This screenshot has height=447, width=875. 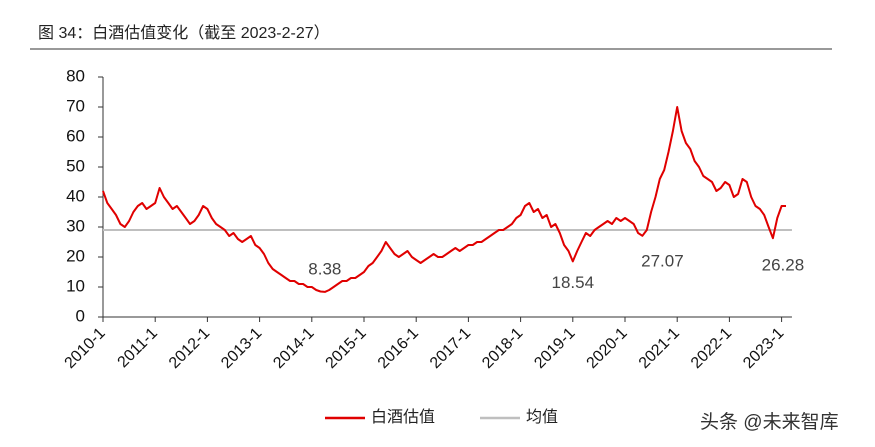 What do you see at coordinates (75, 135) in the screenshot?
I see `y-tick-label: 60` at bounding box center [75, 135].